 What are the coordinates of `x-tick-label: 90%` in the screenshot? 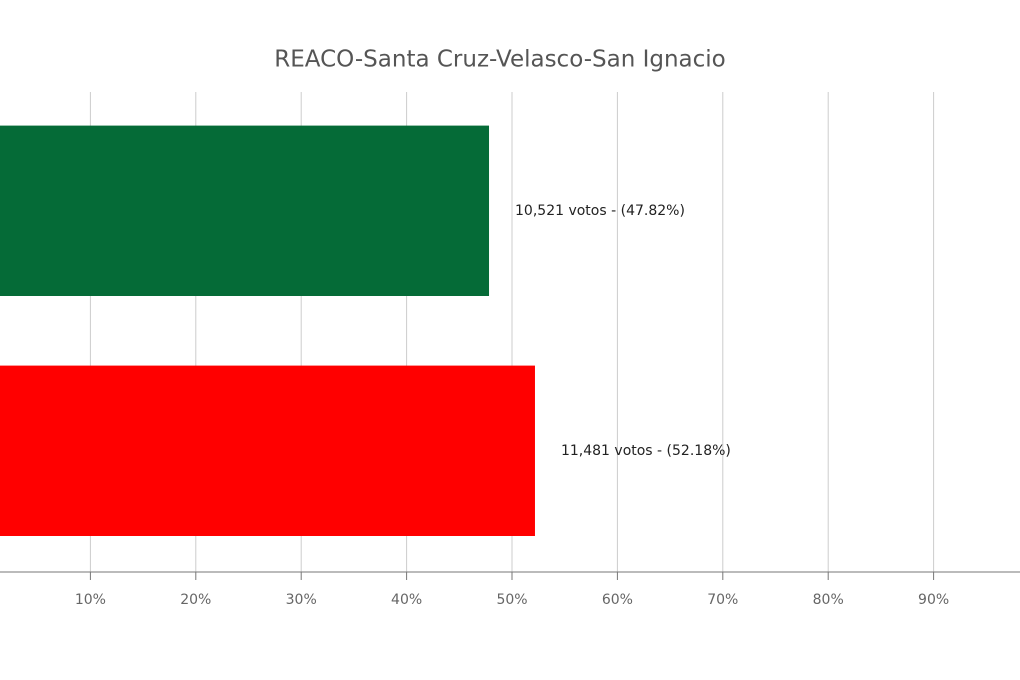 It's located at (933, 600).